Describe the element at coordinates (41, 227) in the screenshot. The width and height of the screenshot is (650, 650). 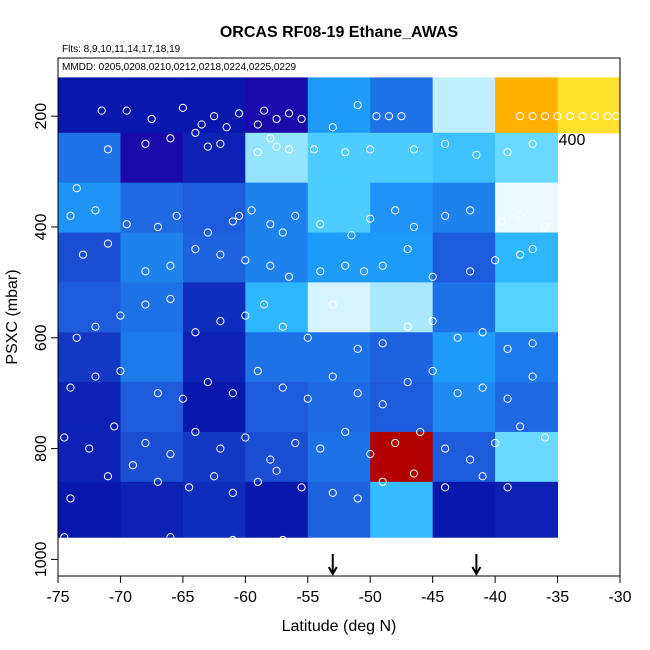
I see `y-tick-label: 400` at that location.